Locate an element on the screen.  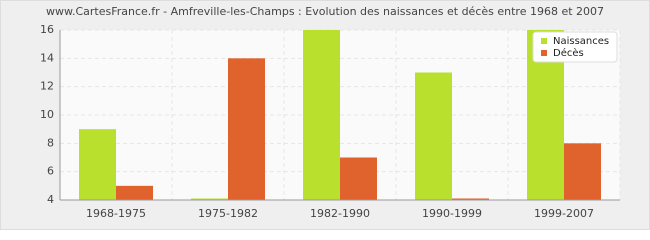
x-tick-label: 1968-1975 is located at coordinates (116, 213).